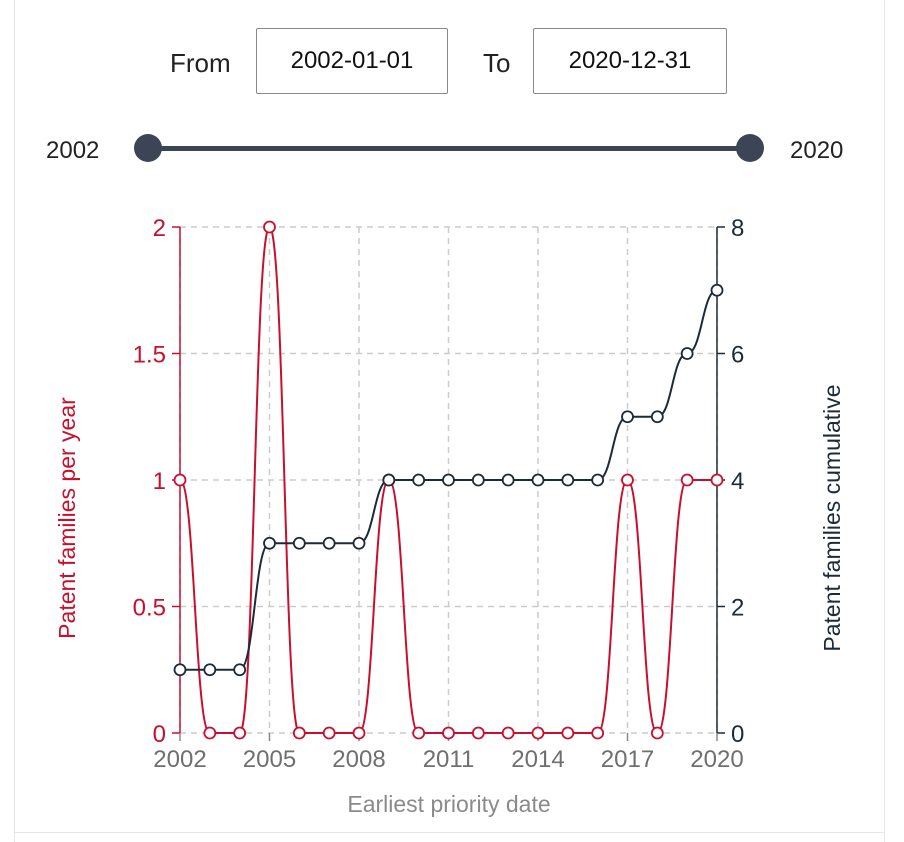  Describe the element at coordinates (627, 759) in the screenshot. I see `x-tick-label: 2017` at that location.